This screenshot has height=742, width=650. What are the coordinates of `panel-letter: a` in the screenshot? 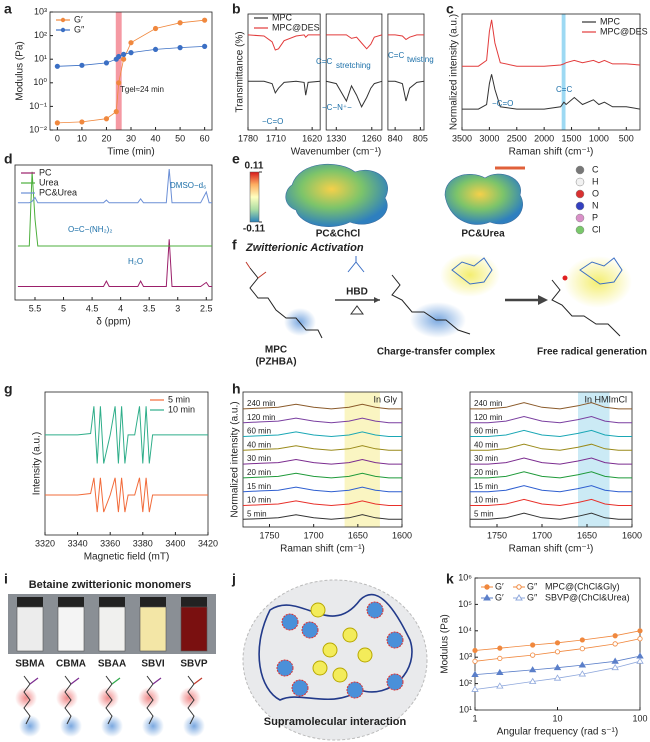 It's located at (8, 9).